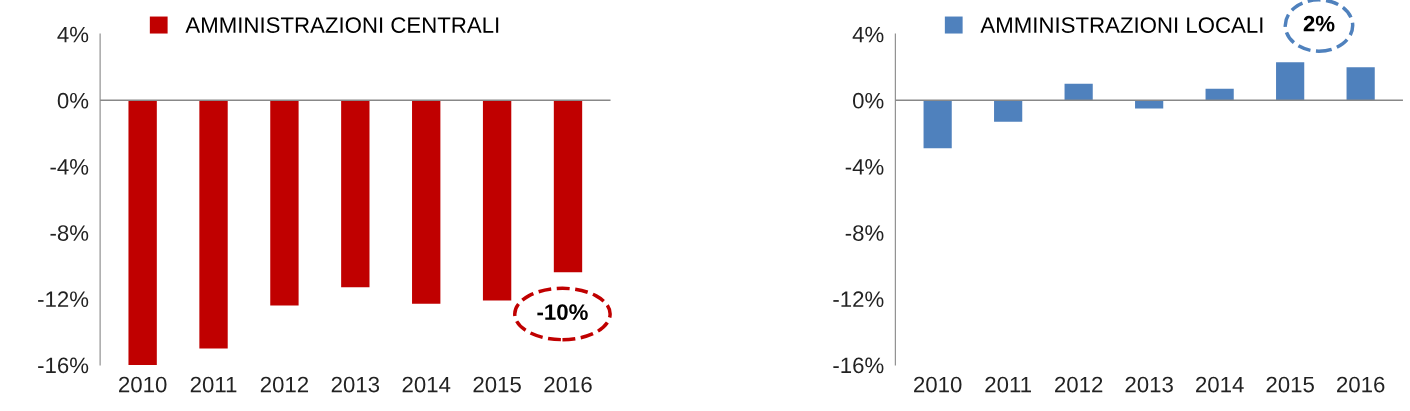  What do you see at coordinates (562, 312) in the screenshot?
I see `annotation: -10%` at bounding box center [562, 312].